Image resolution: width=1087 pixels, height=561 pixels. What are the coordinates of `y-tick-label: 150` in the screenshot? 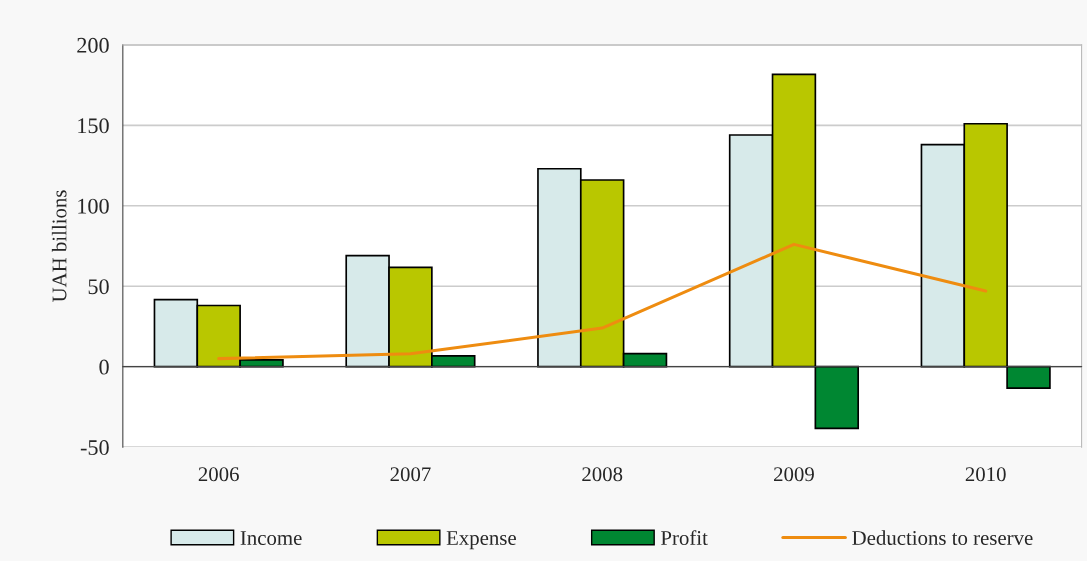 It's located at (93, 126).